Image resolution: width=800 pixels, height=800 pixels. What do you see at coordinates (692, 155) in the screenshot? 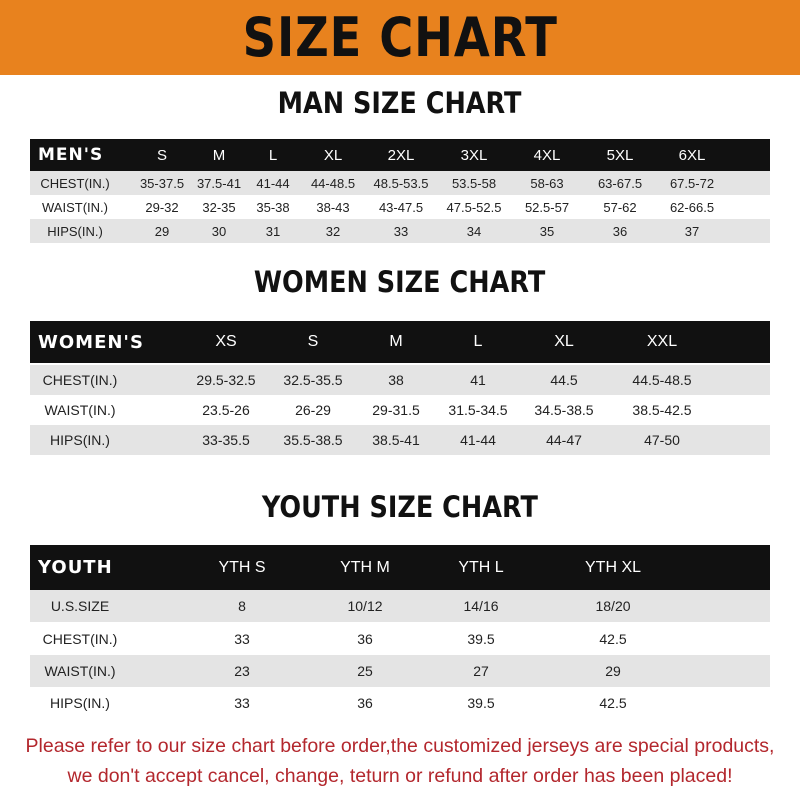
I see `size-header-cell: 6XL` at bounding box center [692, 155].